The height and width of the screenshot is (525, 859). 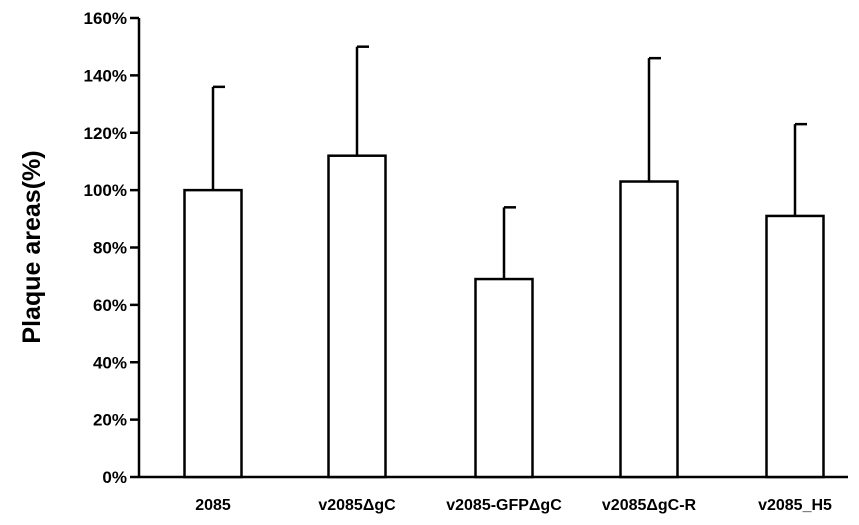 I want to click on y-tick-label: 80%, so click(x=110, y=248).